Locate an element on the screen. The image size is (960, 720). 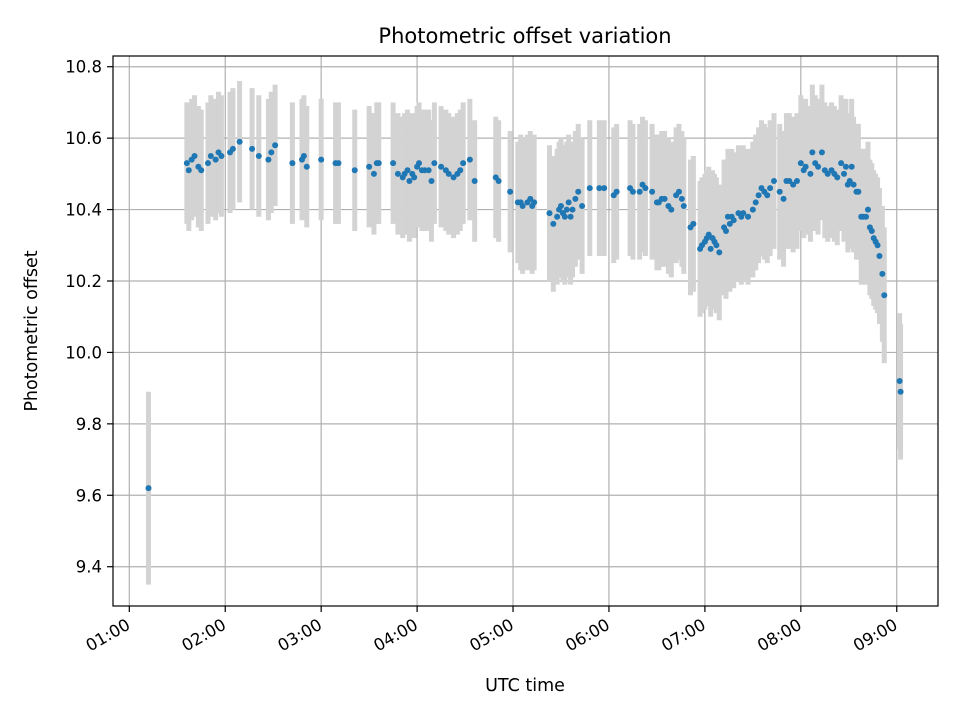
x-axis-label: UTC time is located at coordinates (525, 686).